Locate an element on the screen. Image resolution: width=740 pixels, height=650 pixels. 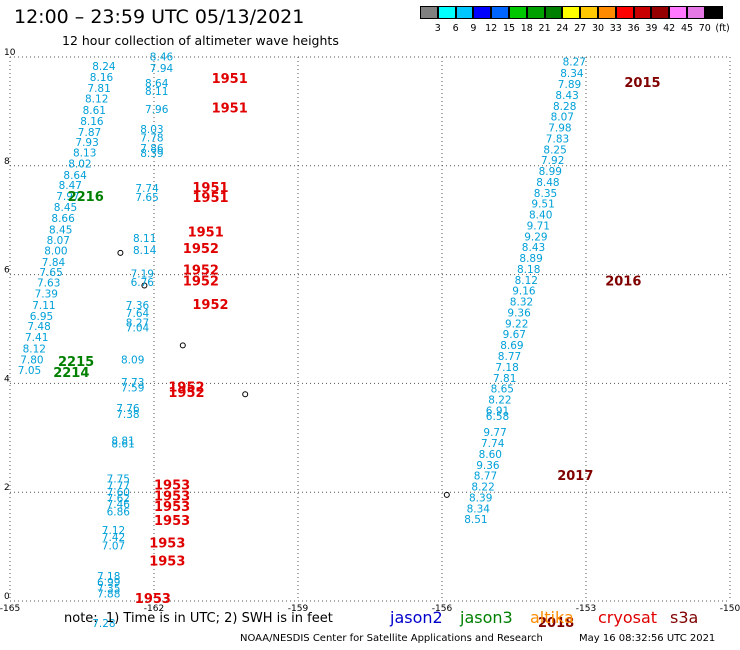
wave-height-value: 7.07 is located at coordinates (113, 546).